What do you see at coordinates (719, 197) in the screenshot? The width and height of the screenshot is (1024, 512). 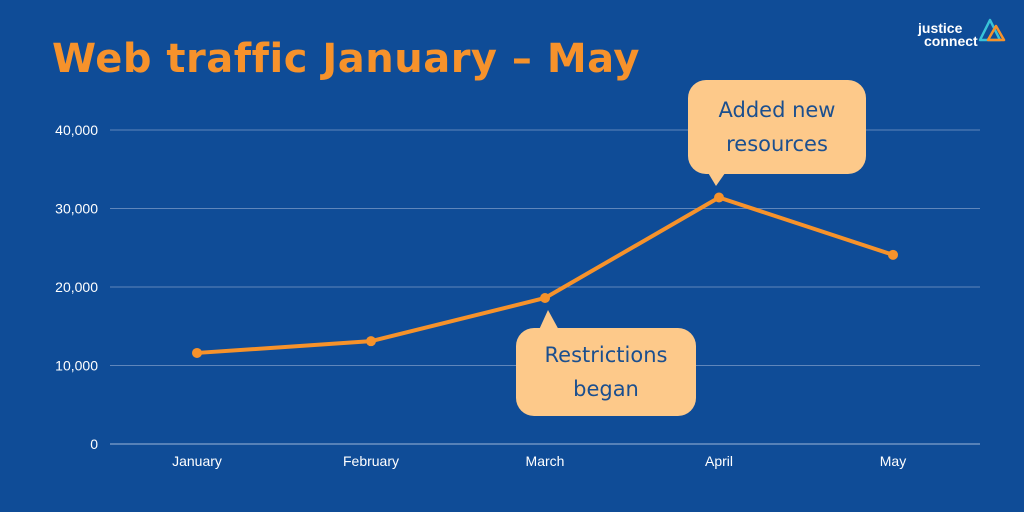 I see `data-point-april` at bounding box center [719, 197].